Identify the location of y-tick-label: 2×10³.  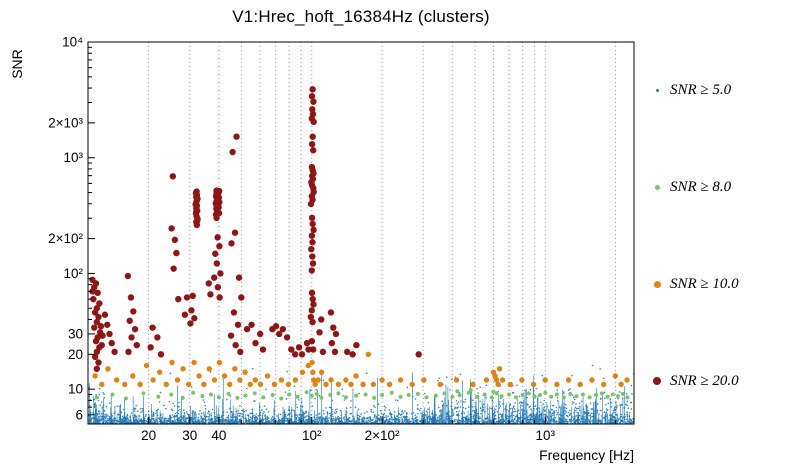
(65, 122).